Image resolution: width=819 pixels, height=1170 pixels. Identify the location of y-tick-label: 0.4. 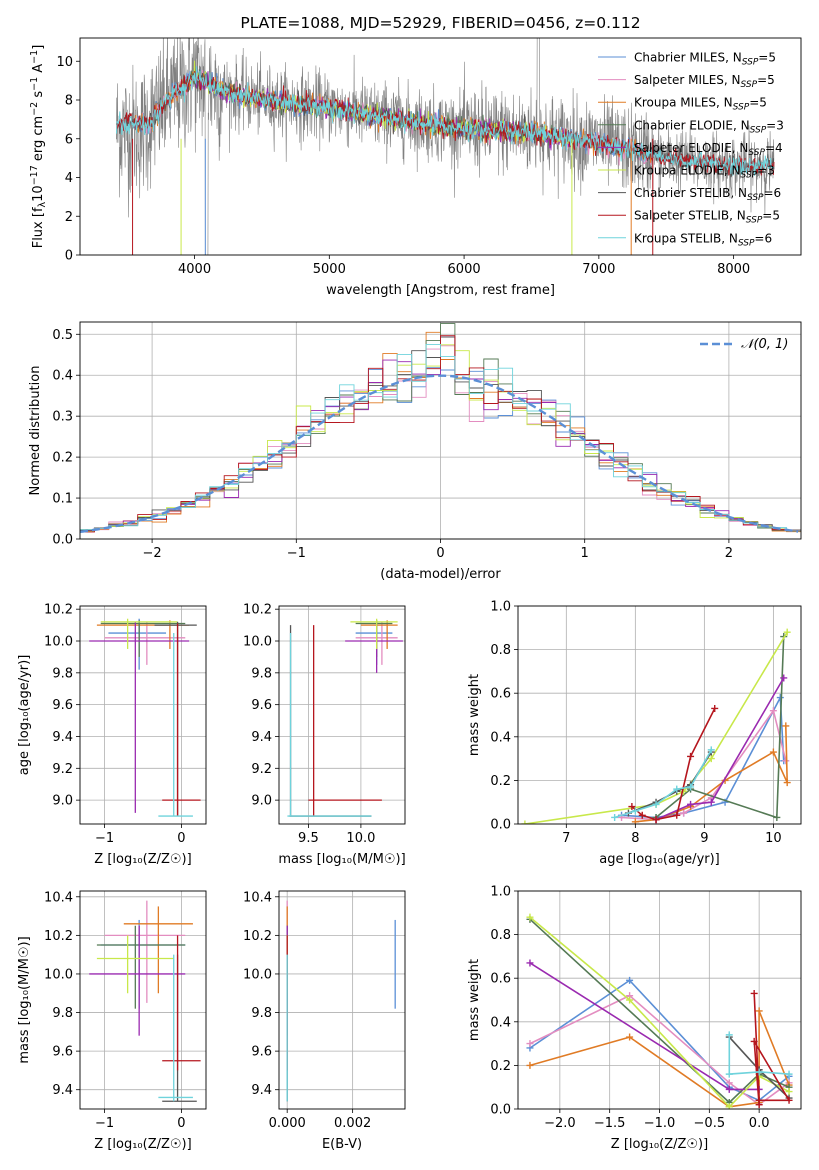
(500, 737).